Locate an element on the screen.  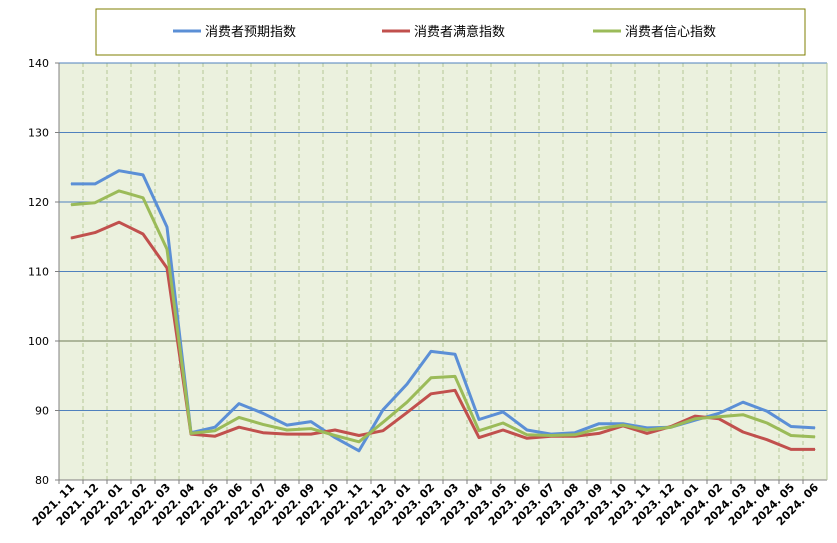
y-tick-label: 80 is located at coordinates (42, 480).